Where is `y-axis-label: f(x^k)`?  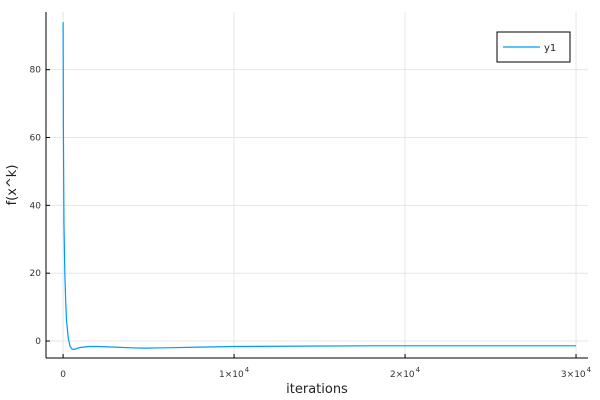
y-axis-label: f(x^k) is located at coordinates (12, 185).